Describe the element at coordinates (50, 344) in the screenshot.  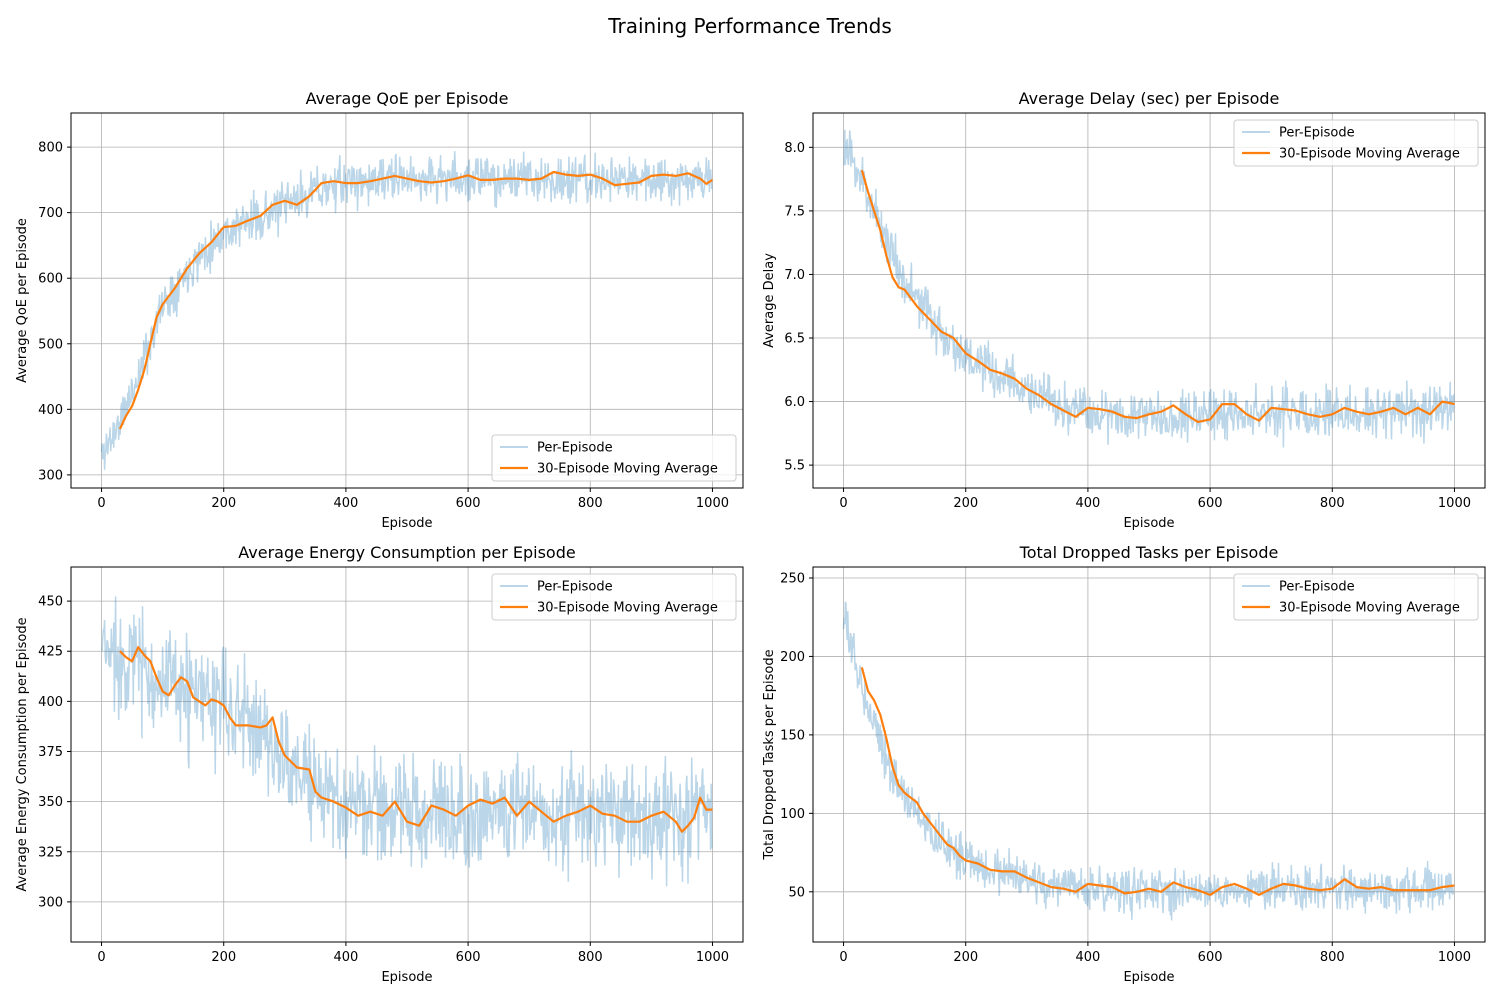
I see `y-tick-label: 500` at that location.